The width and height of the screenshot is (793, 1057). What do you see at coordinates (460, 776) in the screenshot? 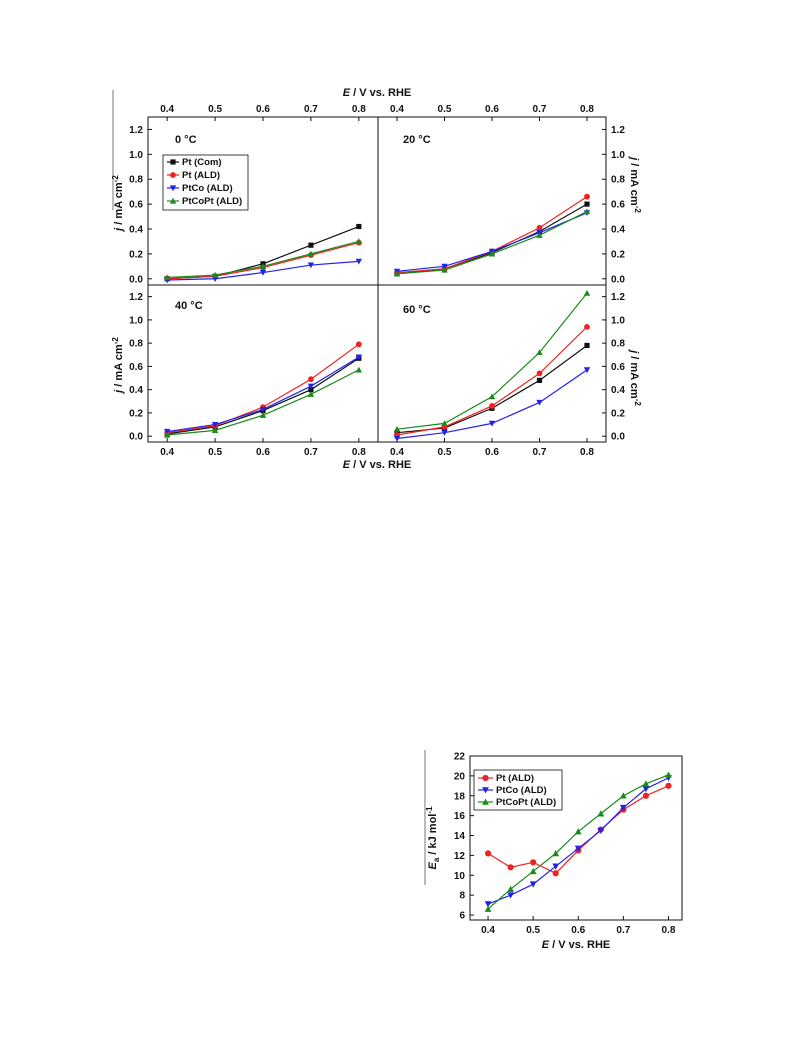
I see `figure-2-y-tick-label-7: 20` at bounding box center [460, 776].